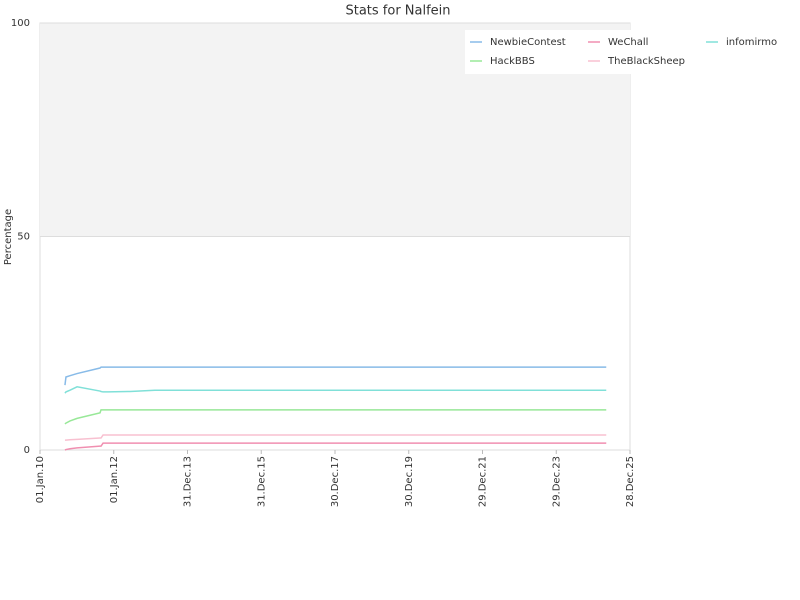 This screenshot has width=800, height=600. Describe the element at coordinates (409, 481) in the screenshot. I see `x-tick-label: 30.Dec.19` at that location.